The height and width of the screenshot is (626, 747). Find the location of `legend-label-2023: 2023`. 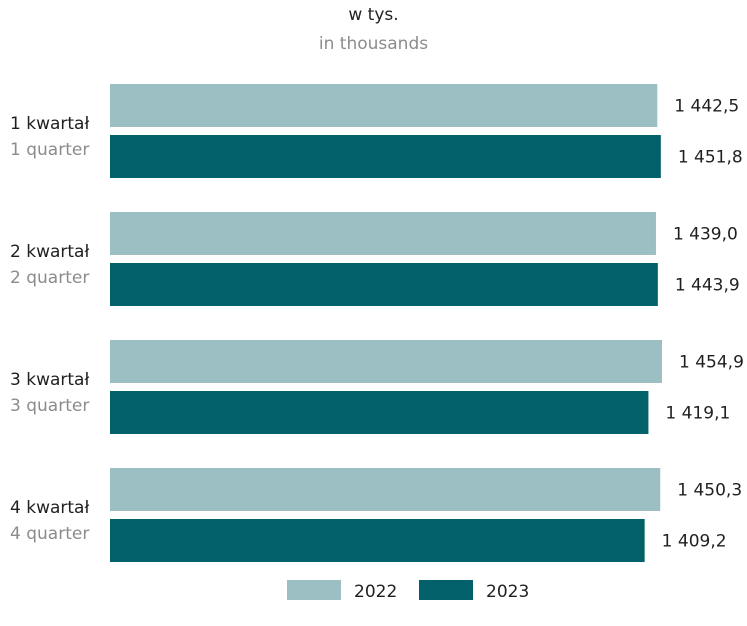

legend-label-2023: 2023 is located at coordinates (507, 592).